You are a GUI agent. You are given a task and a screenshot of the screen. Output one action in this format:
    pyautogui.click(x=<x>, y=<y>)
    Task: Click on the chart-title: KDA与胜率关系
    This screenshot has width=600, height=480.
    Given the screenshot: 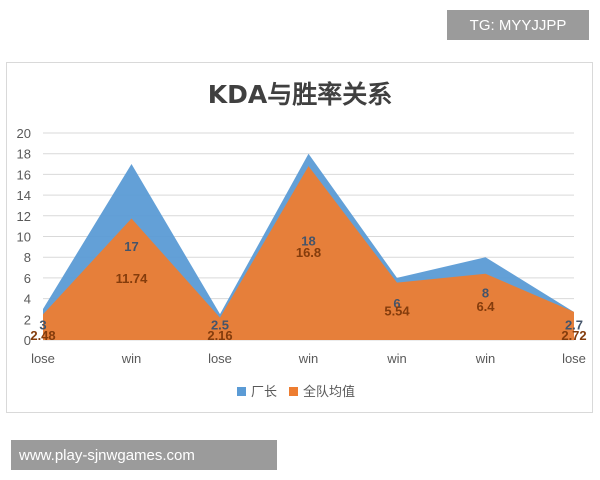 What is the action you would take?
    pyautogui.click(x=300, y=94)
    